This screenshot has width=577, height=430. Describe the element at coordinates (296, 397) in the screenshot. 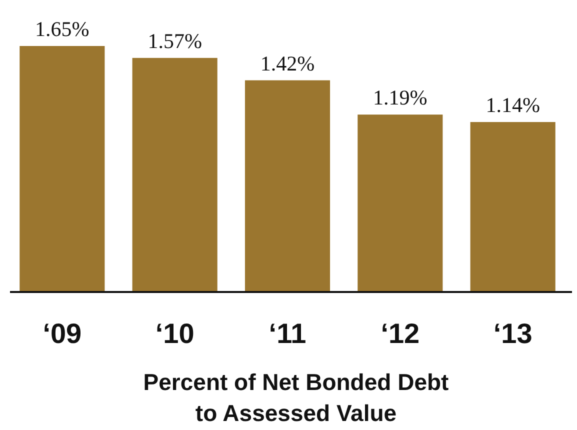

I see `x-axis-title: Percent of Net Bonded Debt to Assessed Value` at that location.